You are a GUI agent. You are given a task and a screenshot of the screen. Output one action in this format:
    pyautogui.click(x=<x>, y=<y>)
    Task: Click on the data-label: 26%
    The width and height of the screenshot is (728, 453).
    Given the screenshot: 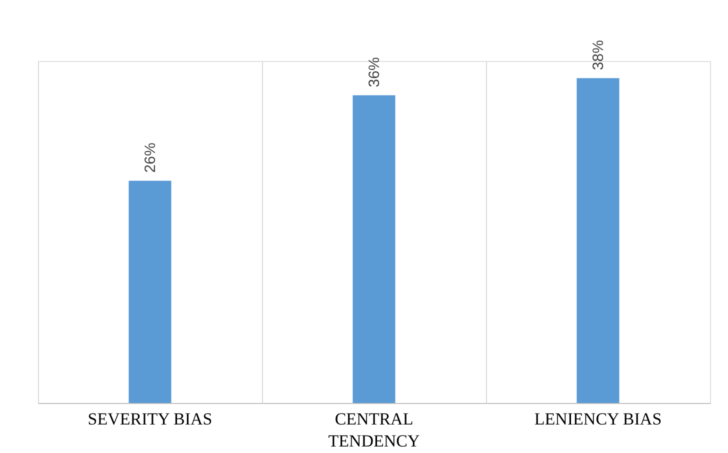 What is the action you would take?
    pyautogui.click(x=150, y=157)
    